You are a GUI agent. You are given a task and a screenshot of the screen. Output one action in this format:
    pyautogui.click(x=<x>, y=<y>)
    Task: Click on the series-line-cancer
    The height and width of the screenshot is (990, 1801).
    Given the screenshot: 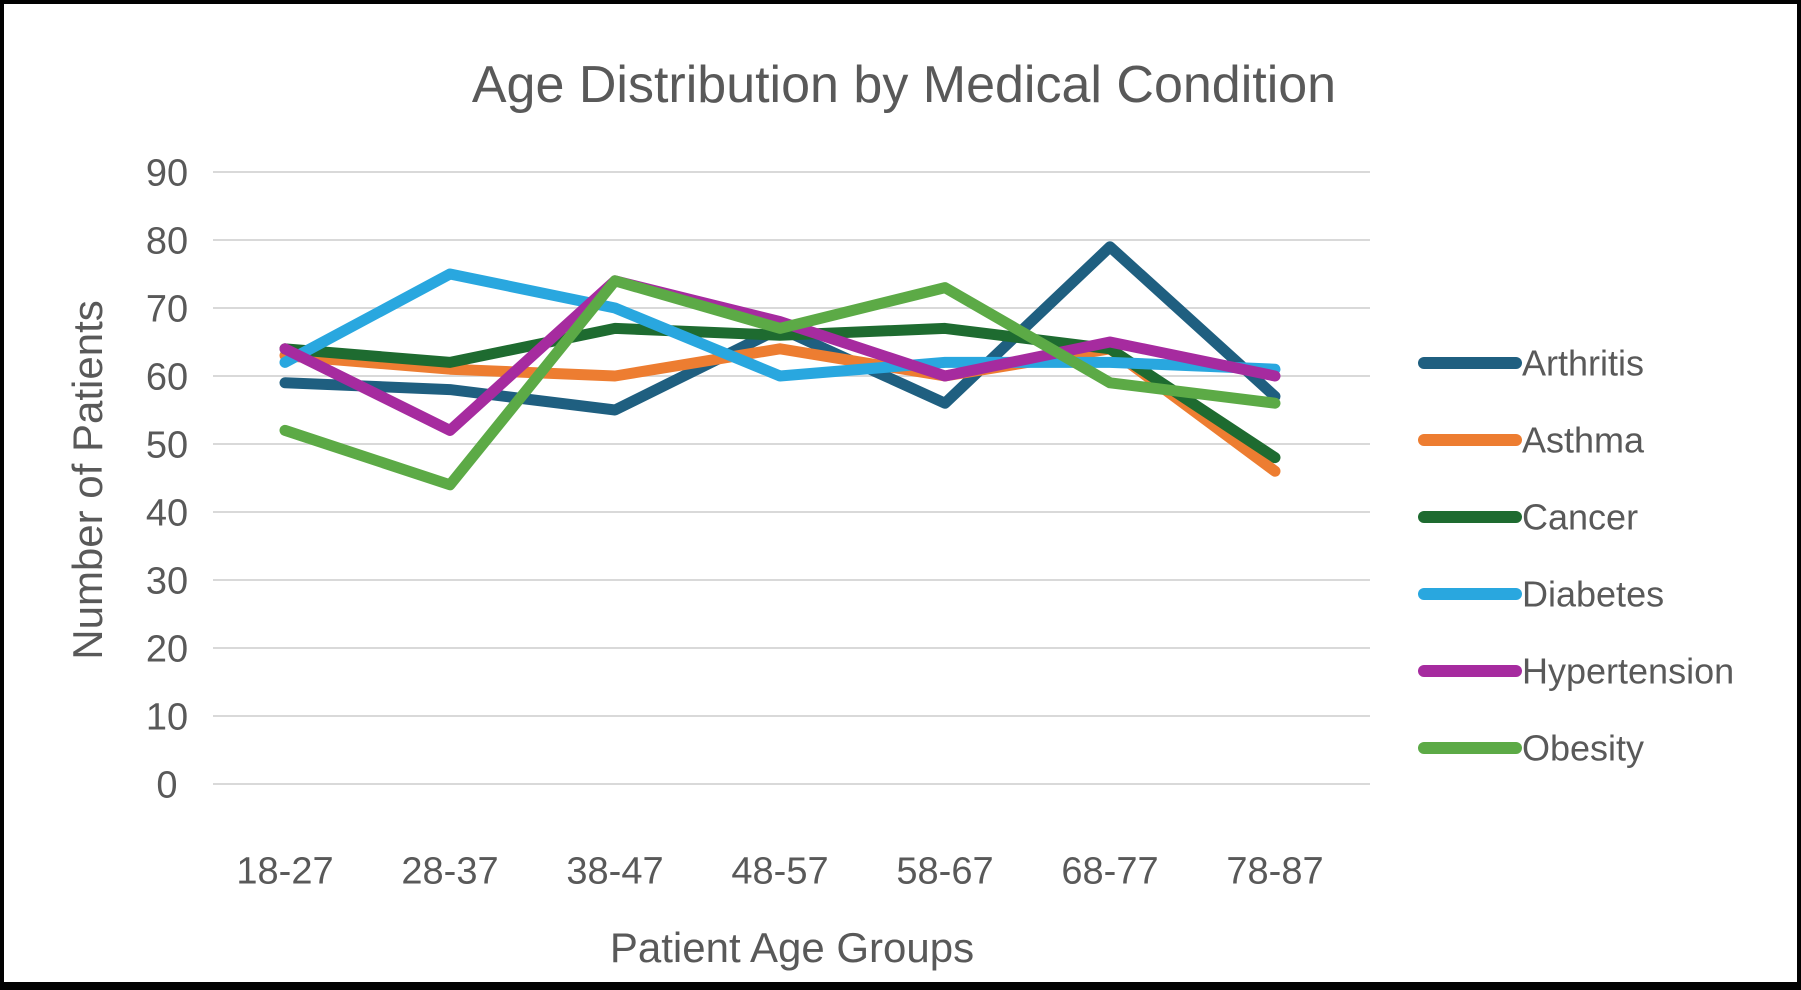 What is the action you would take?
    pyautogui.click(x=780, y=393)
    